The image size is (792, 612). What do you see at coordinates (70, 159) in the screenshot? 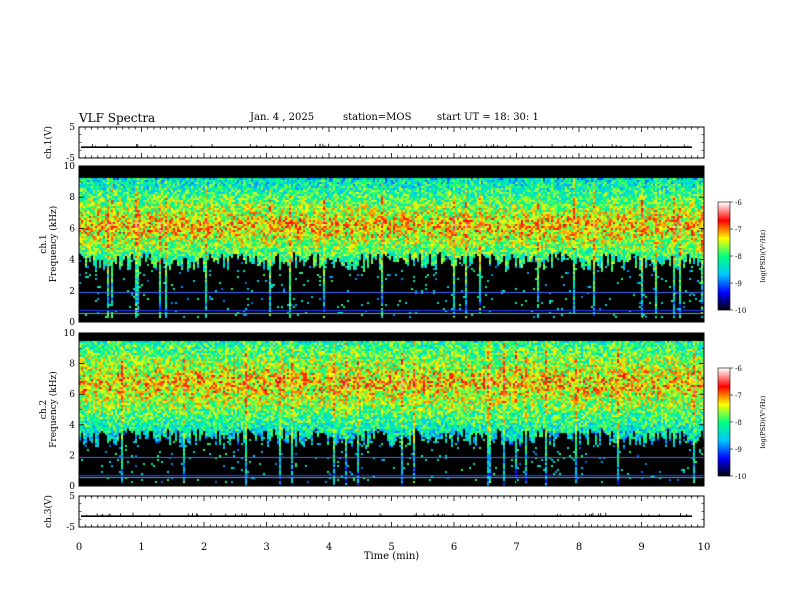
I see `ch1_waveform-ytick-label: -5` at bounding box center [70, 159].